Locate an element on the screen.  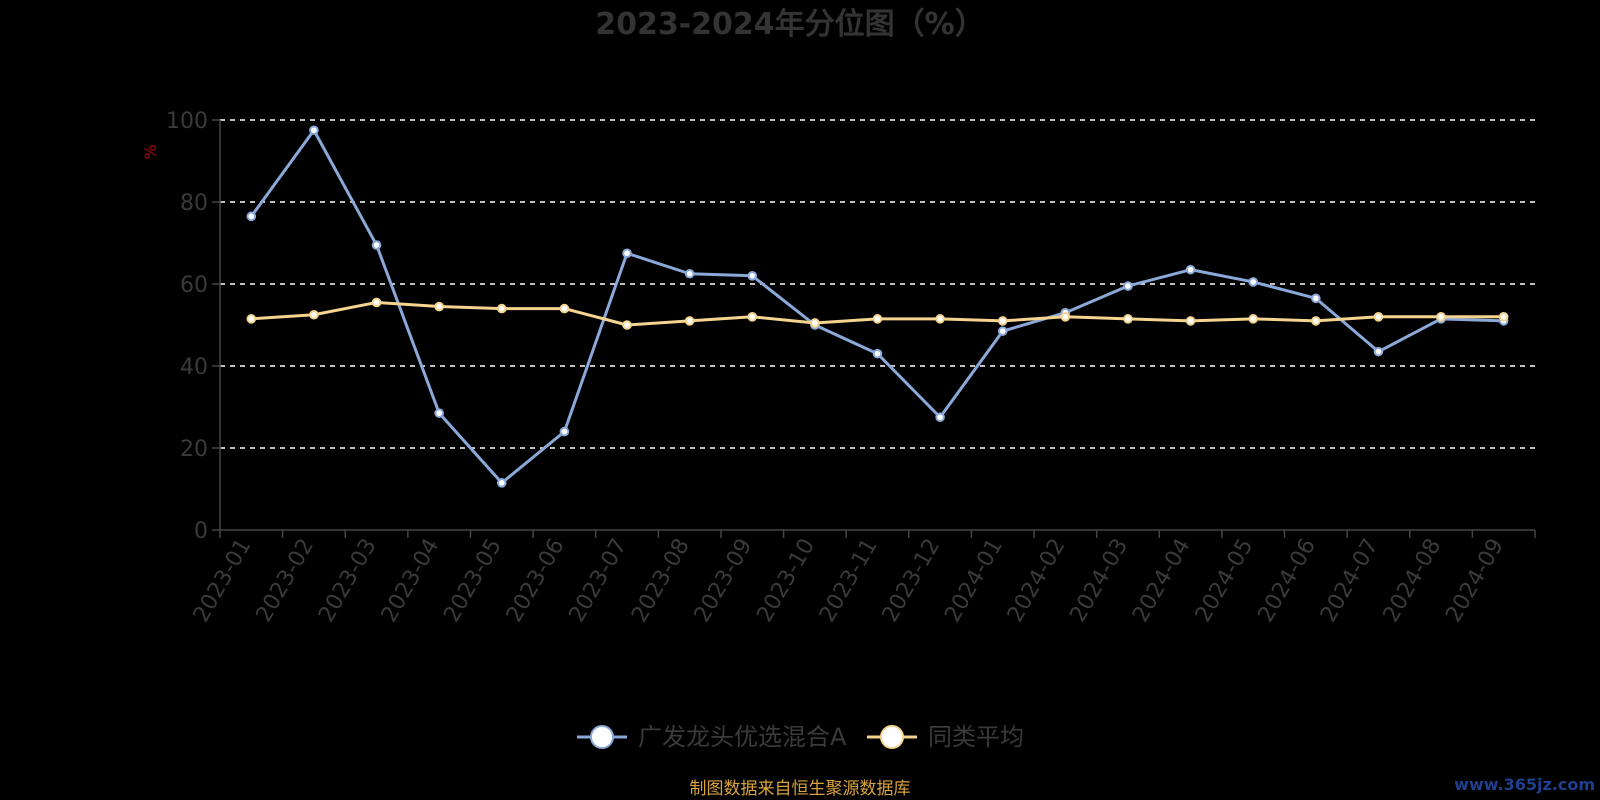
data-source-note: 制图数据来自恒生聚源数据库 is located at coordinates (800, 789).